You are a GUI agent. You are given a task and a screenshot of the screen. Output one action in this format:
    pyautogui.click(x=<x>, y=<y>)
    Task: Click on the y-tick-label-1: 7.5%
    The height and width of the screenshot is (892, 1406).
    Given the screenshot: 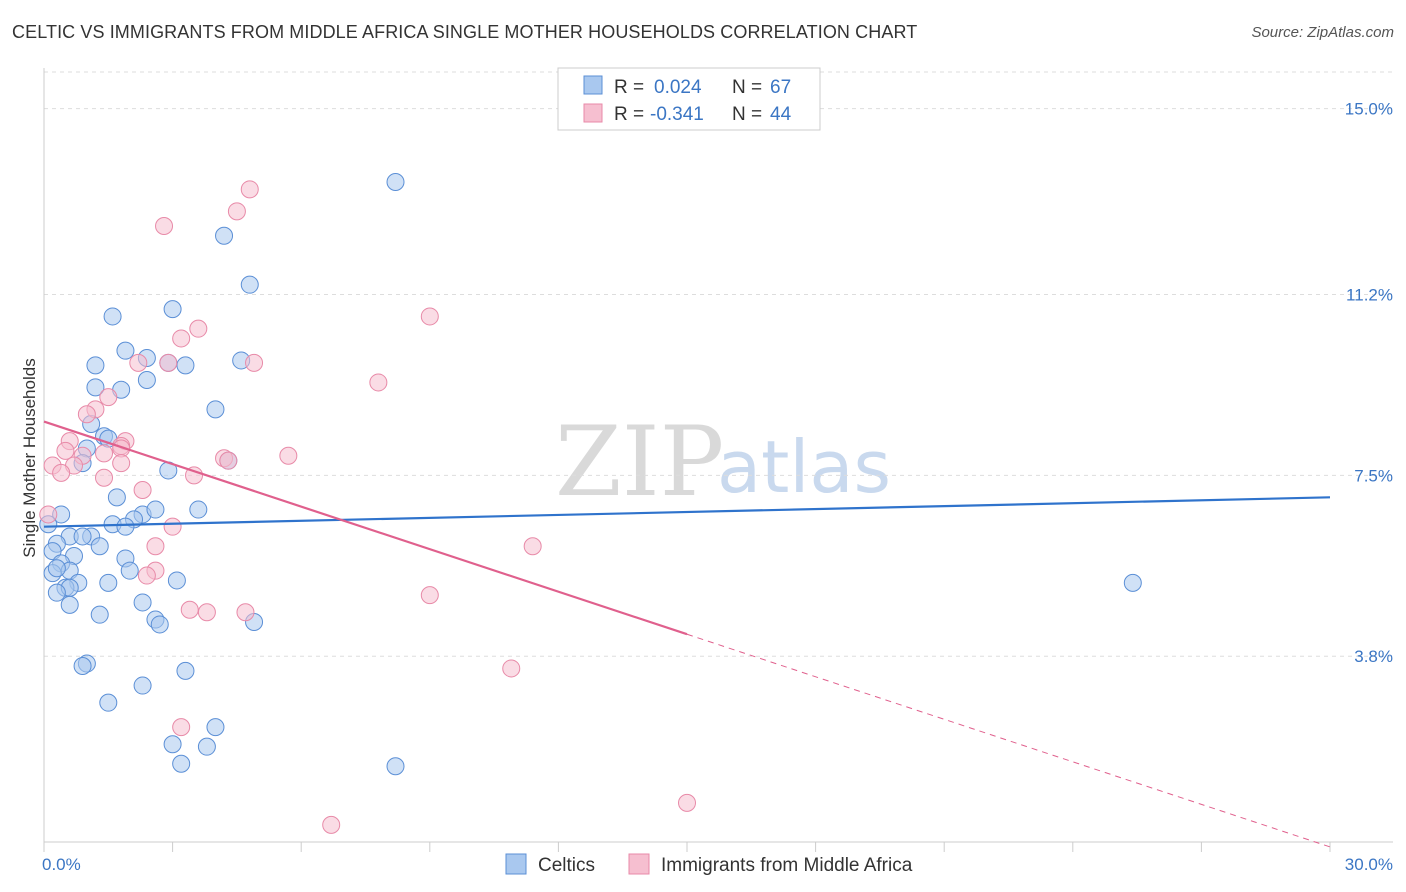 What is the action you would take?
    pyautogui.click(x=1373, y=475)
    